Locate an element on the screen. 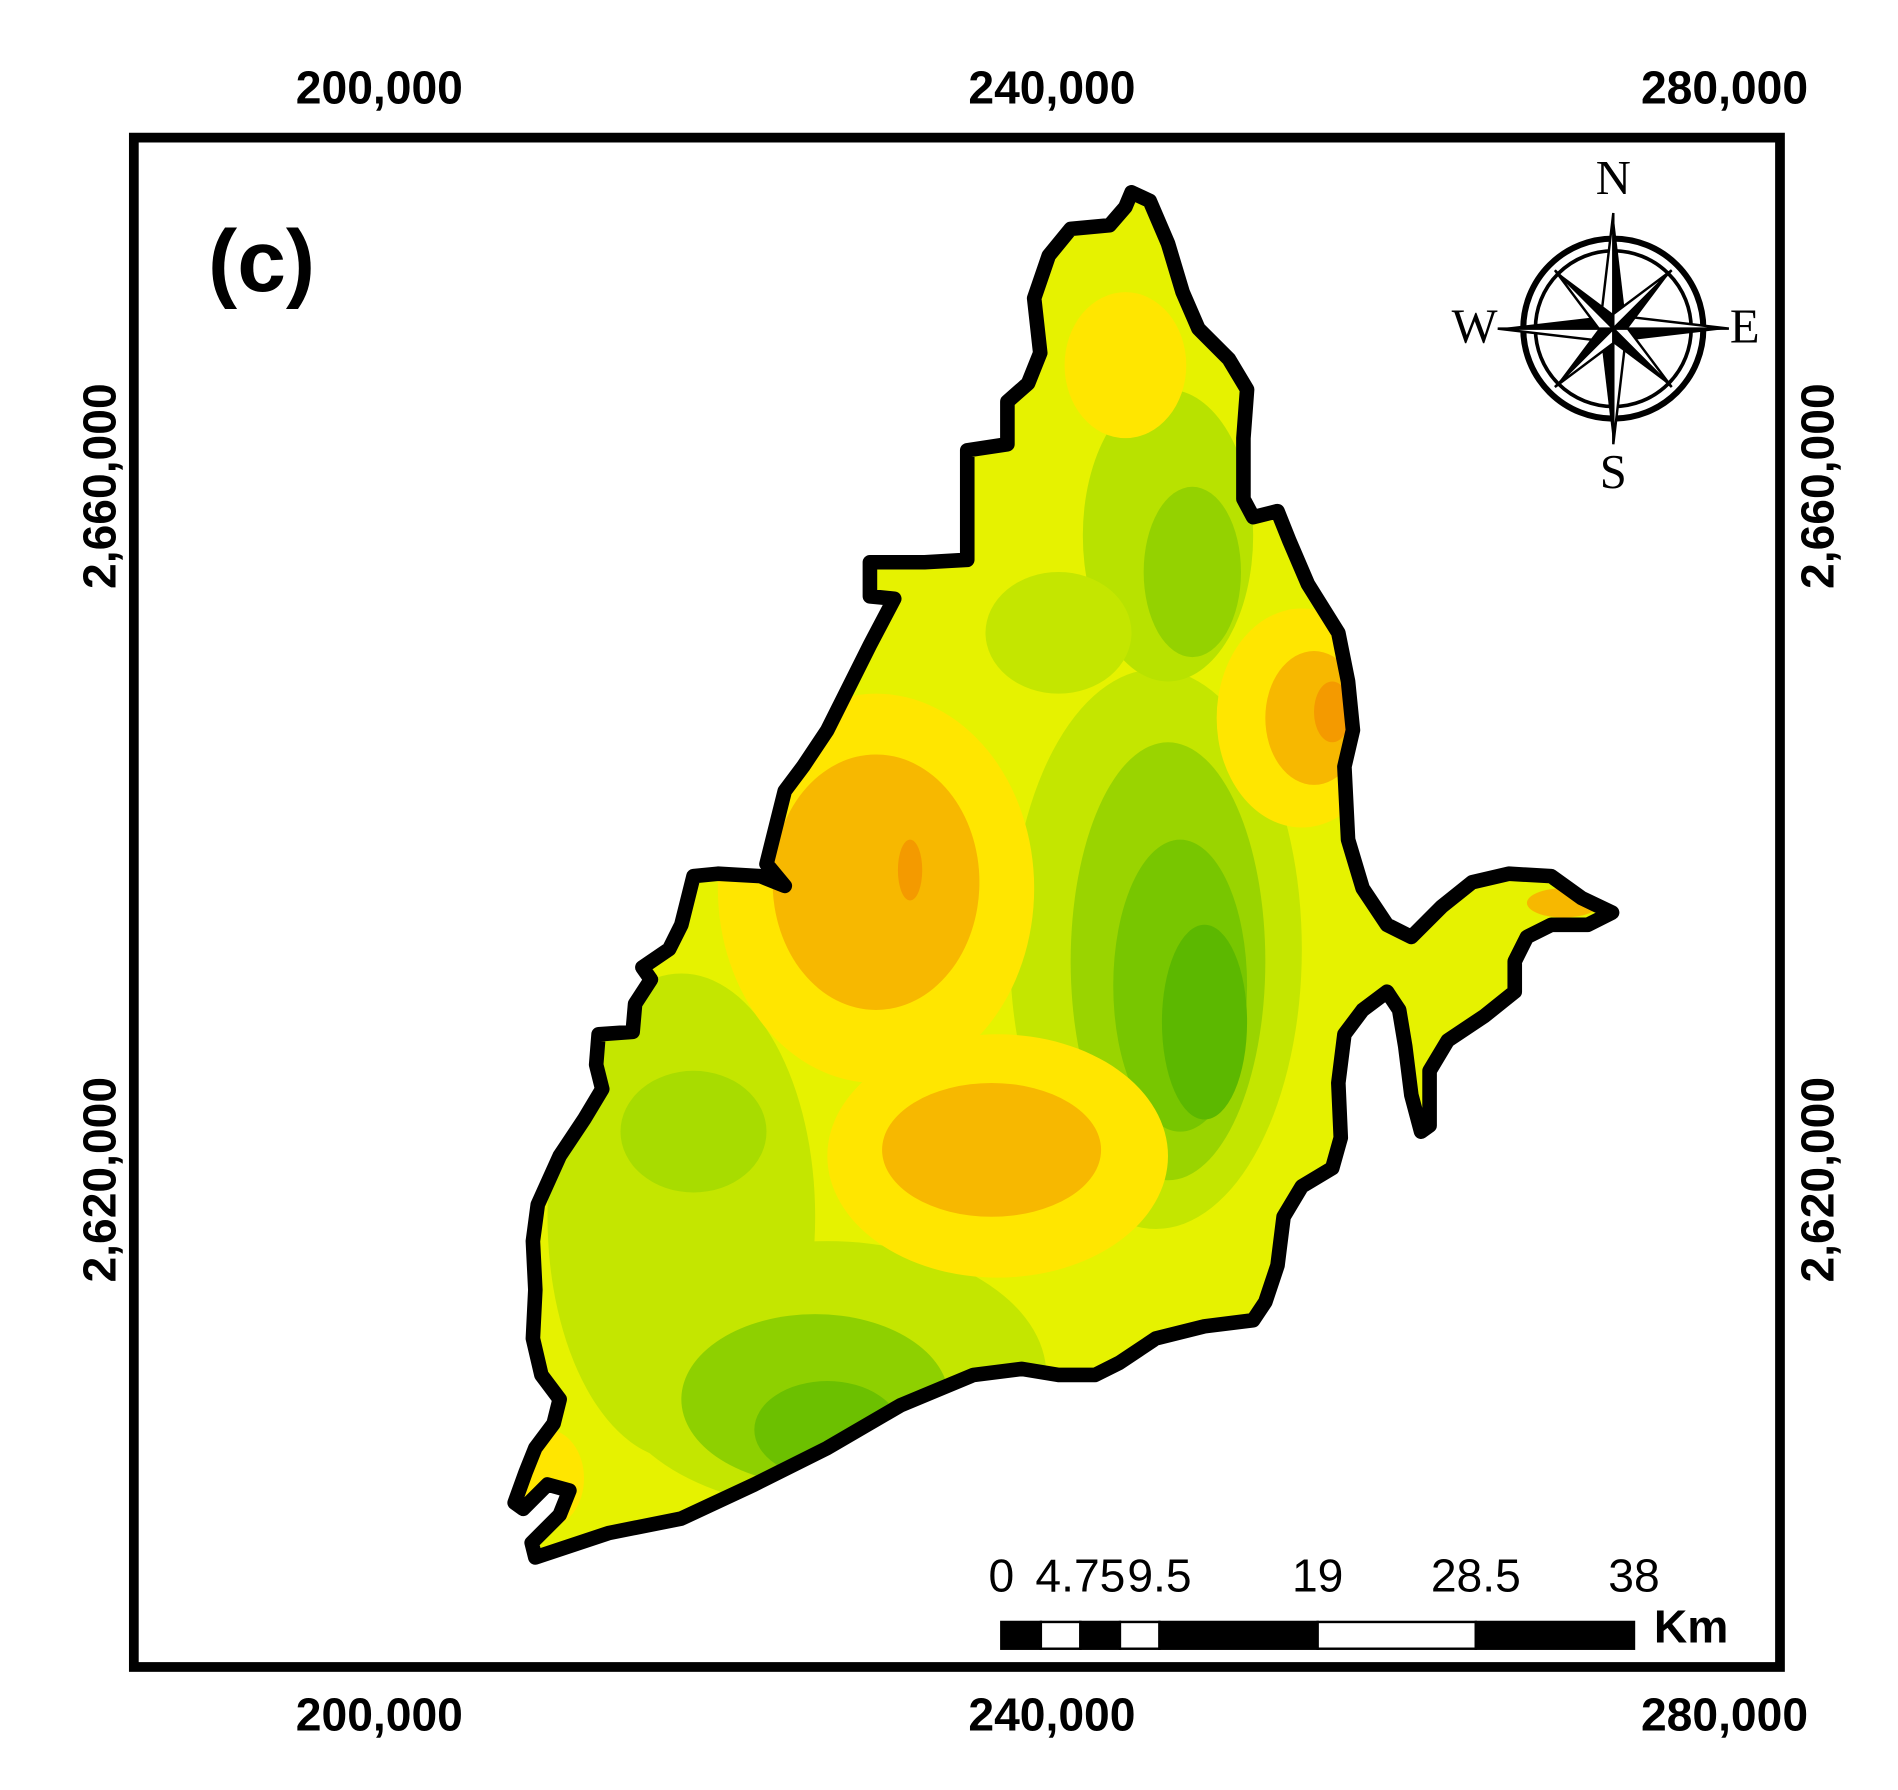 Image resolution: width=1898 pixels, height=1790 pixels. scale-label: 19 is located at coordinates (1317, 1576).